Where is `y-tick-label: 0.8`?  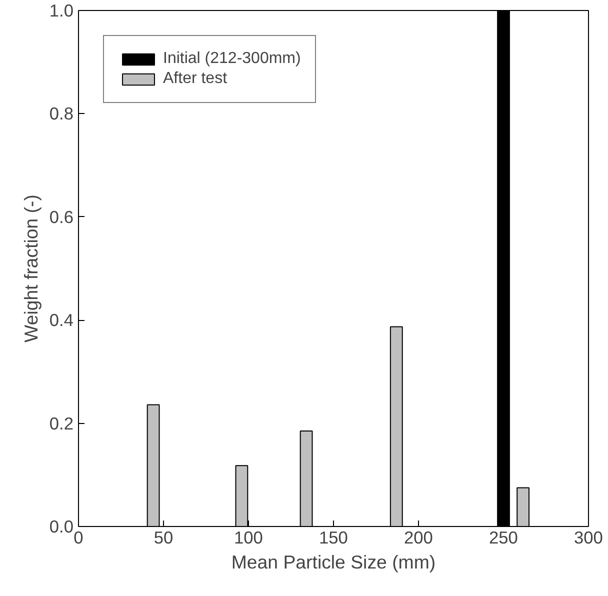 y-tick-label: 0.8 is located at coordinates (61, 114).